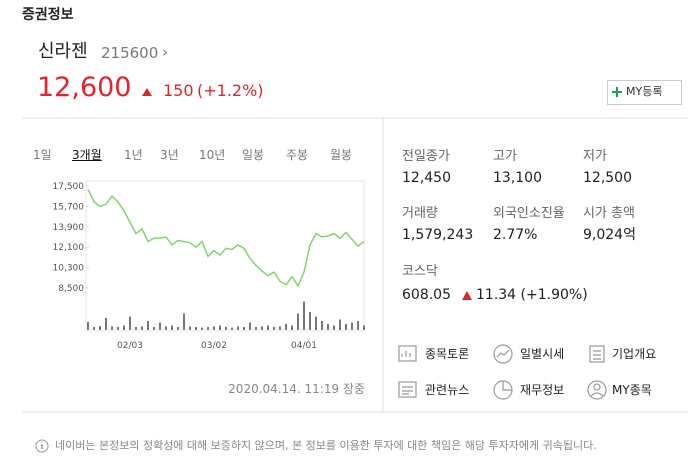 The width and height of the screenshot is (688, 459). I want to click on chart-tab: 3개월, so click(87, 155).